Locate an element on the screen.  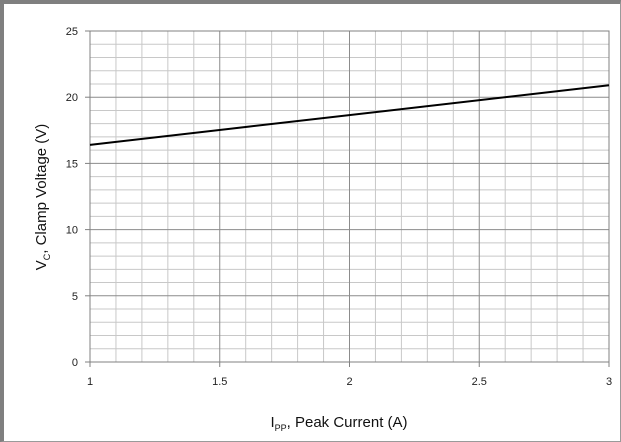
x-axis-title-sub: PP is located at coordinates (281, 428).